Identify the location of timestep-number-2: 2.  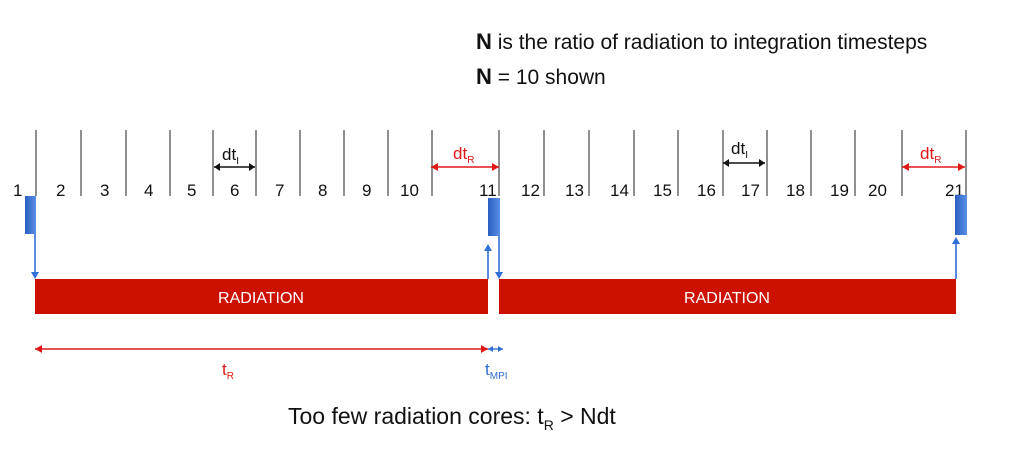
(60, 190).